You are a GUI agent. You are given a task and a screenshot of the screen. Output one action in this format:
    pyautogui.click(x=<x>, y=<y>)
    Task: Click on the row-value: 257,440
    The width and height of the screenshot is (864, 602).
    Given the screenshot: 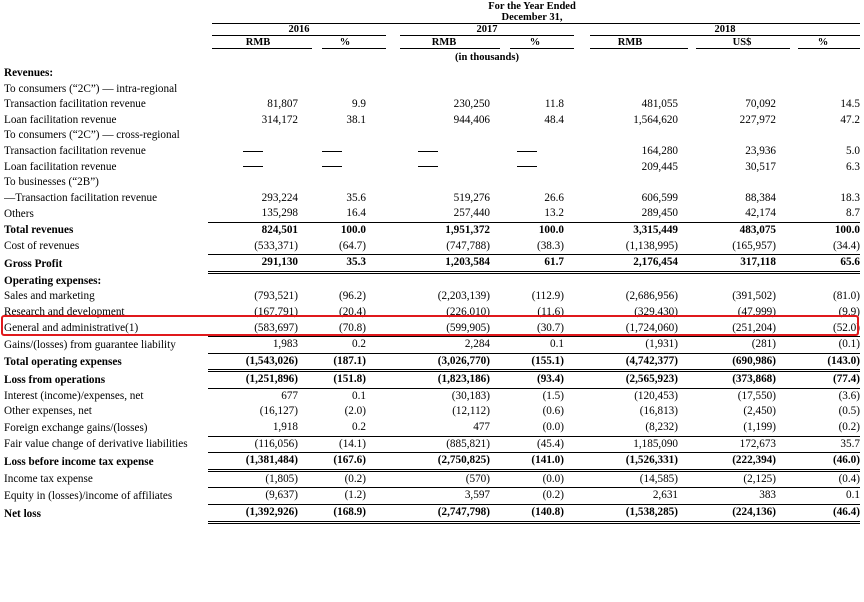 What is the action you would take?
    pyautogui.click(x=428, y=214)
    